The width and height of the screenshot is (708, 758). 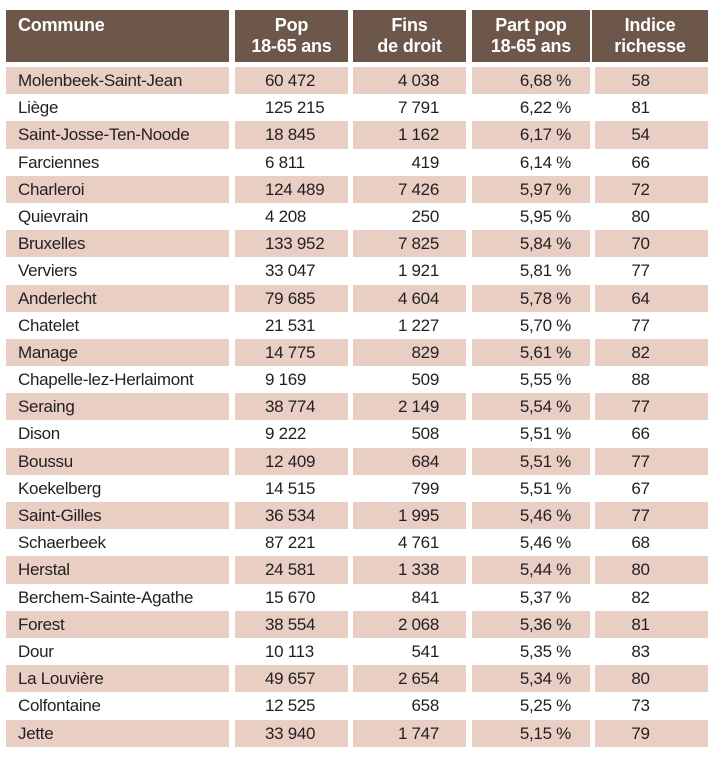 I want to click on header-indice-richesse: Indice richesse, so click(x=650, y=36).